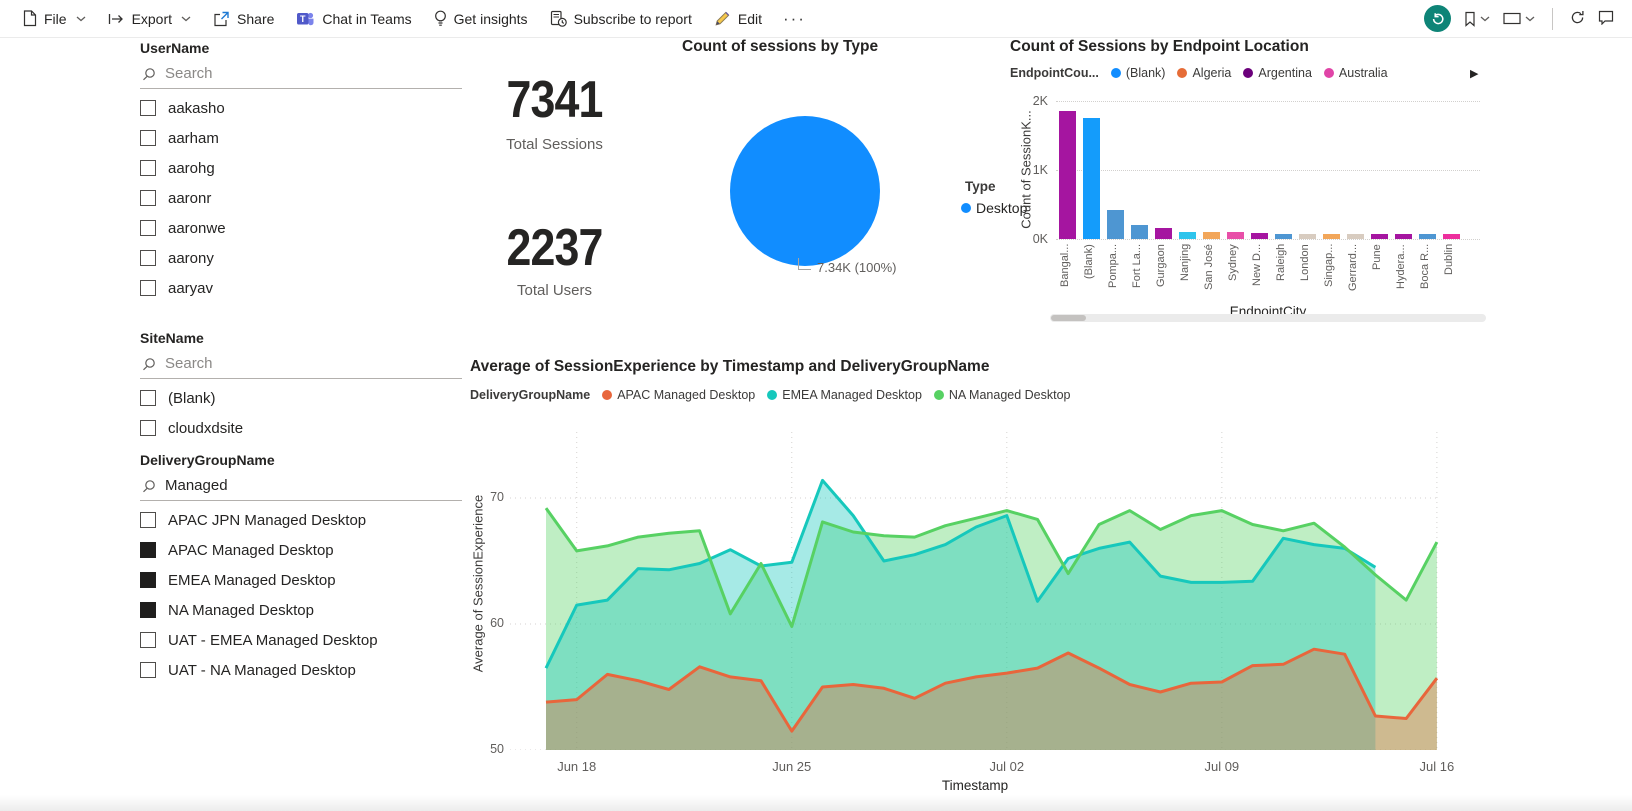  I want to click on reset-to-default-button, so click(1437, 18).